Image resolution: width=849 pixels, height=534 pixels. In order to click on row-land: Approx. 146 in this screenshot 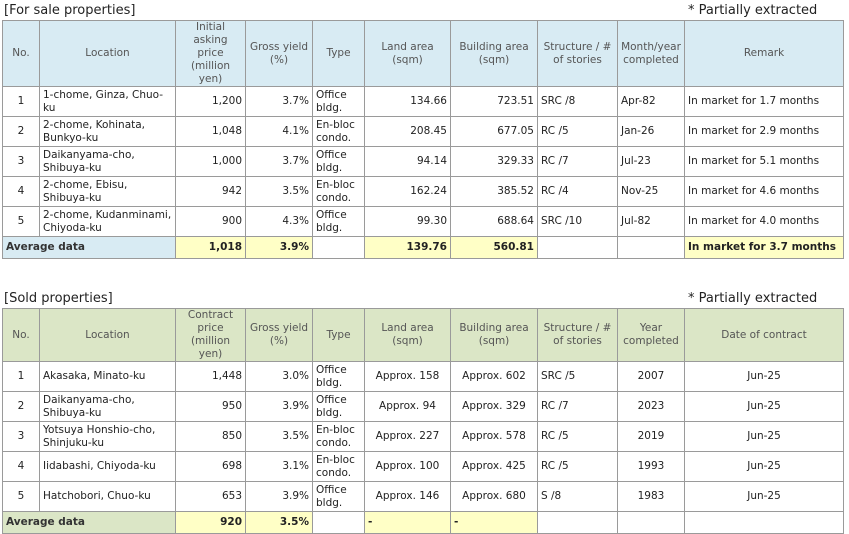, I will do `click(407, 496)`.